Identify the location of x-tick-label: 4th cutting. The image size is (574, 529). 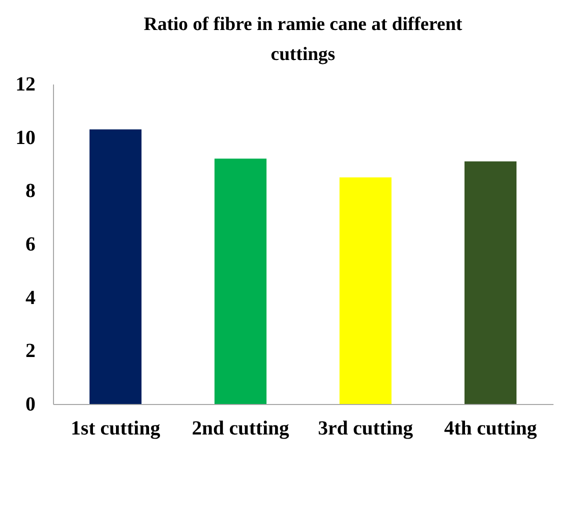
(490, 429).